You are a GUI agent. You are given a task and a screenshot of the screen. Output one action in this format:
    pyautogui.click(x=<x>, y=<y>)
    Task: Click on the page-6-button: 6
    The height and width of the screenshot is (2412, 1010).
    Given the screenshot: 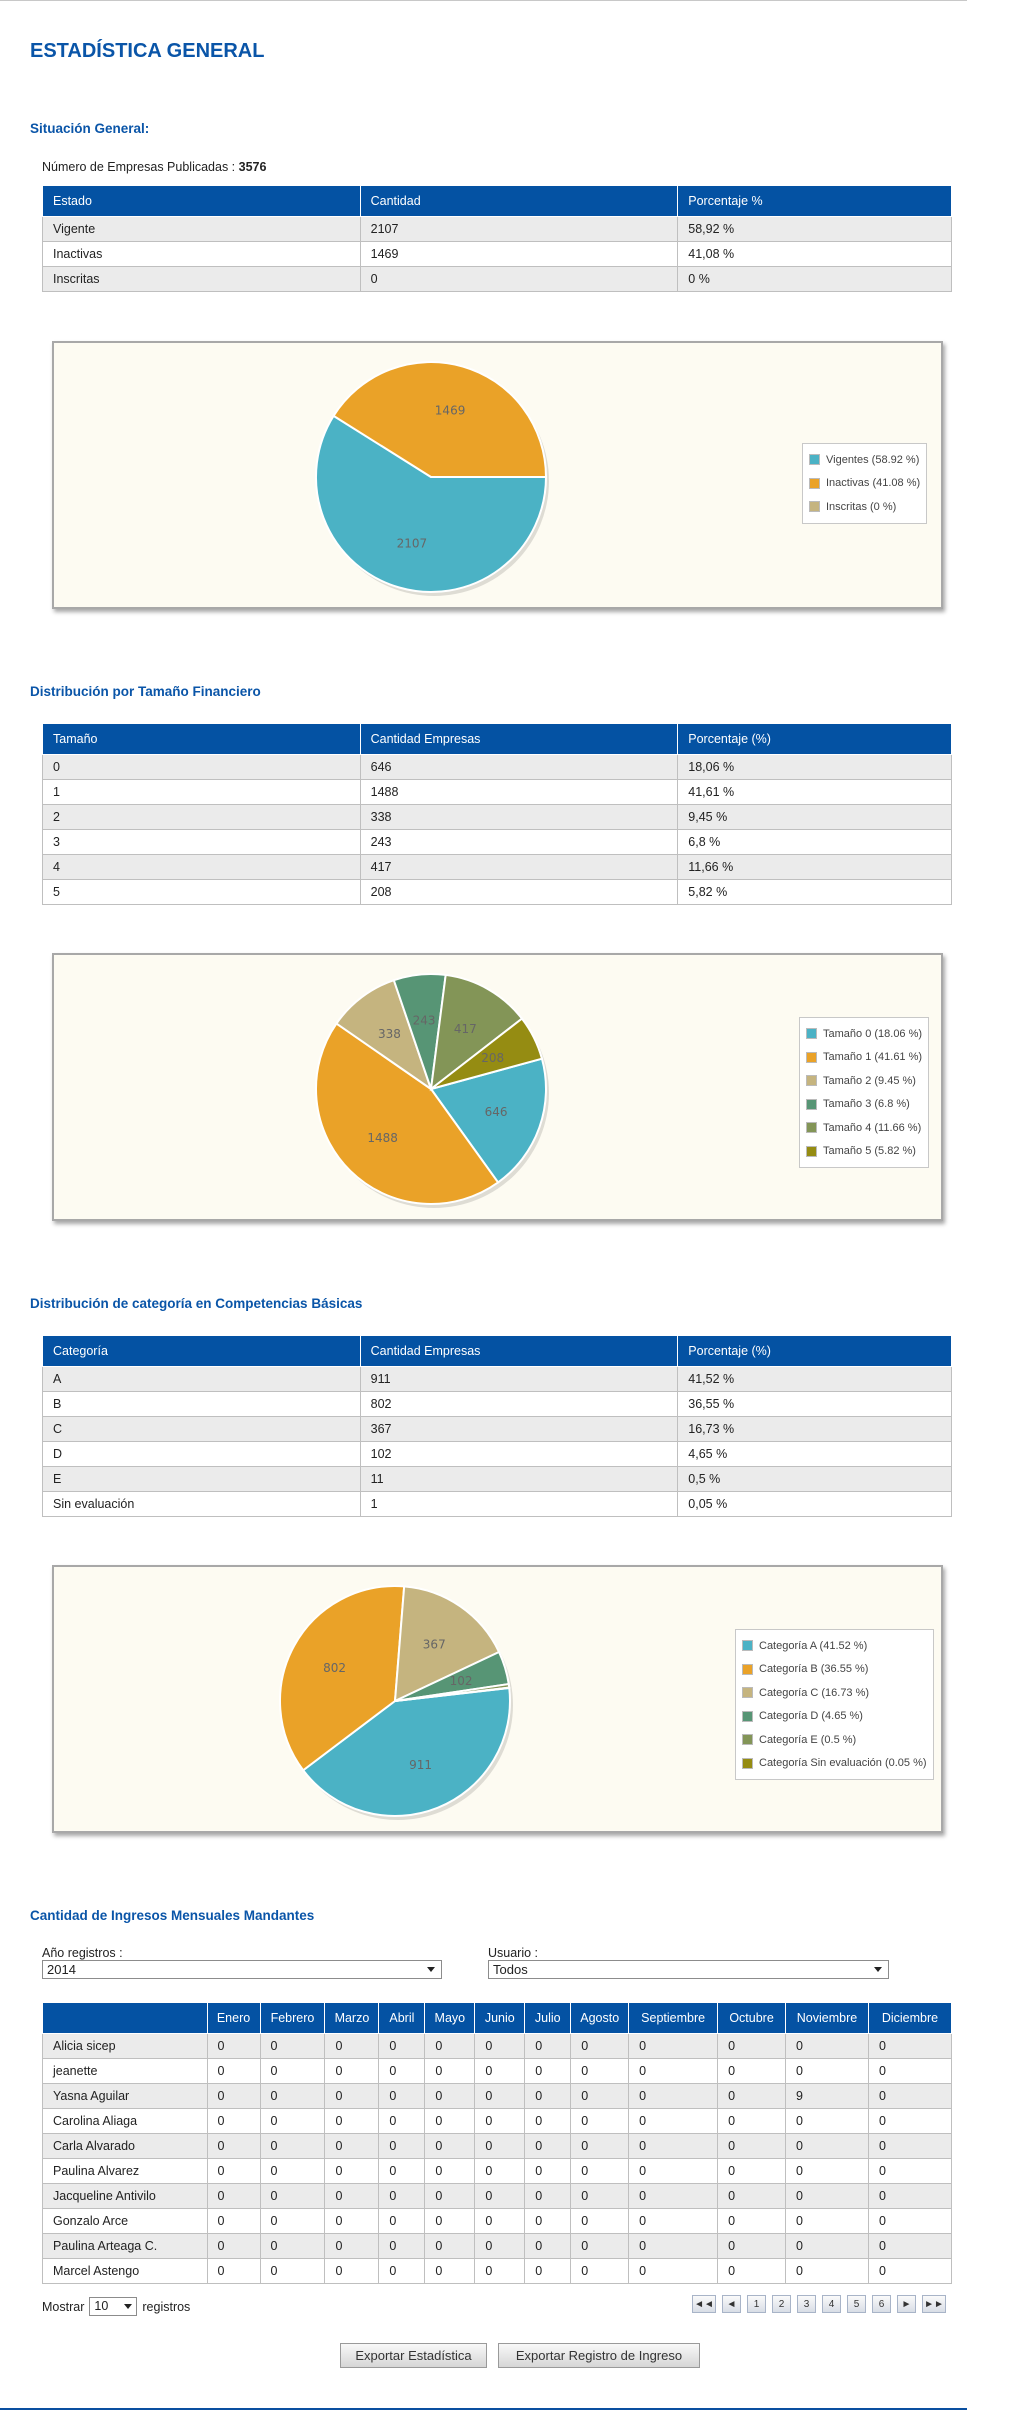 What is the action you would take?
    pyautogui.click(x=881, y=2304)
    